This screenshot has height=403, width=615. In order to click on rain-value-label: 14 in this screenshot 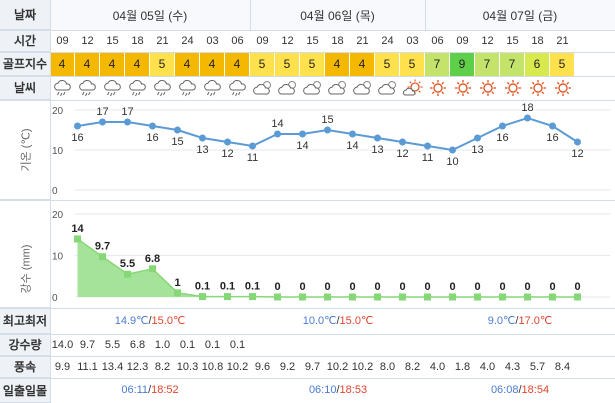, I will do `click(77, 229)`.